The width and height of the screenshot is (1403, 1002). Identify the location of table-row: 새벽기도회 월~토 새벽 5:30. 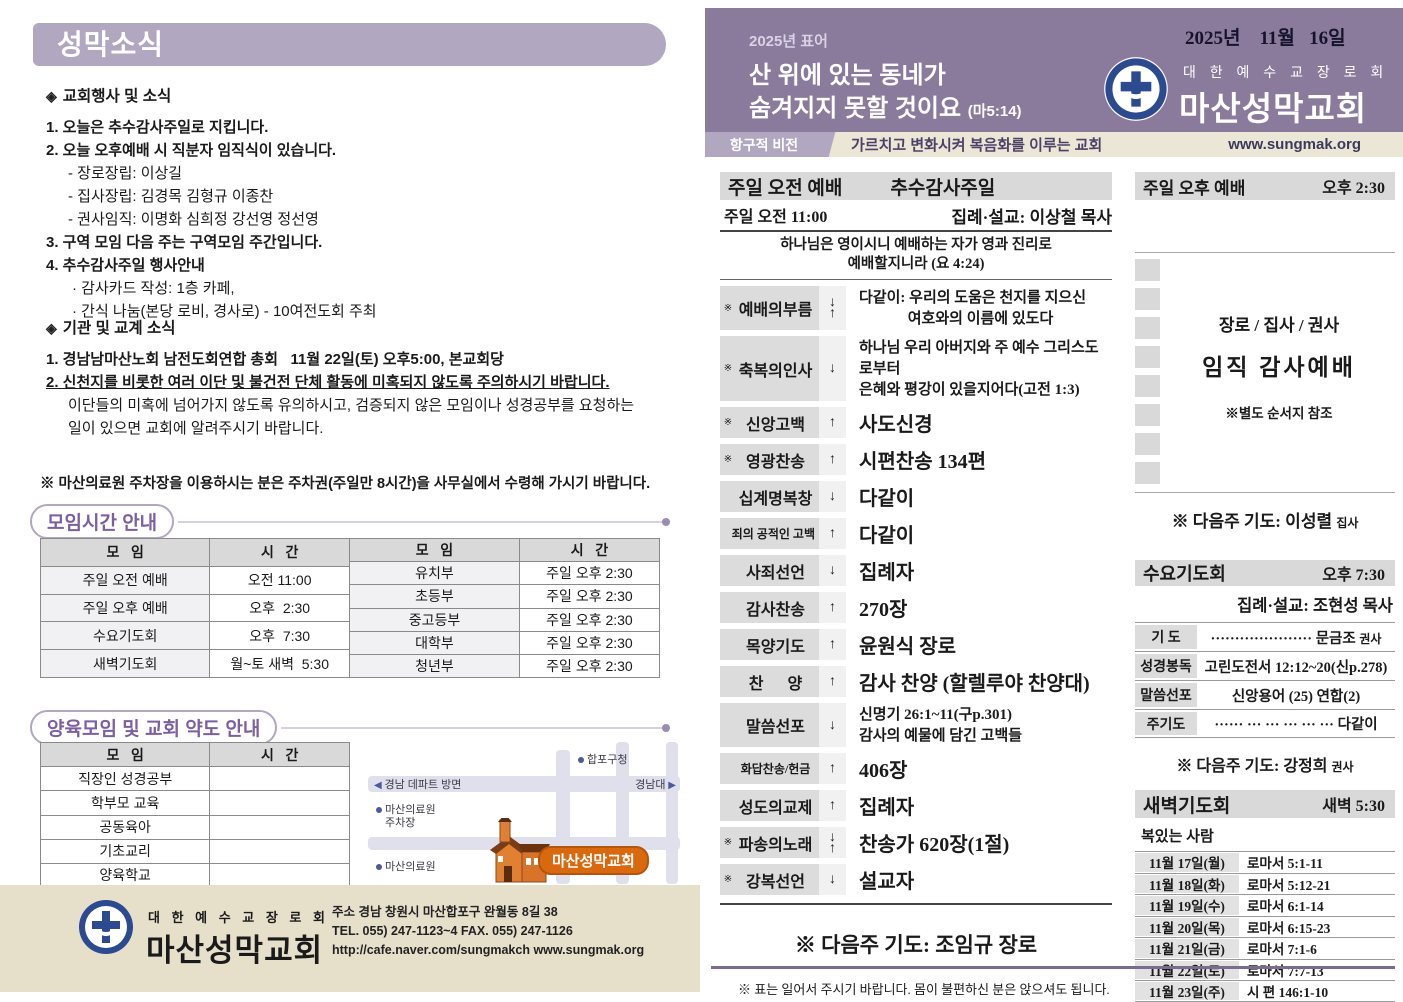
(195, 663).